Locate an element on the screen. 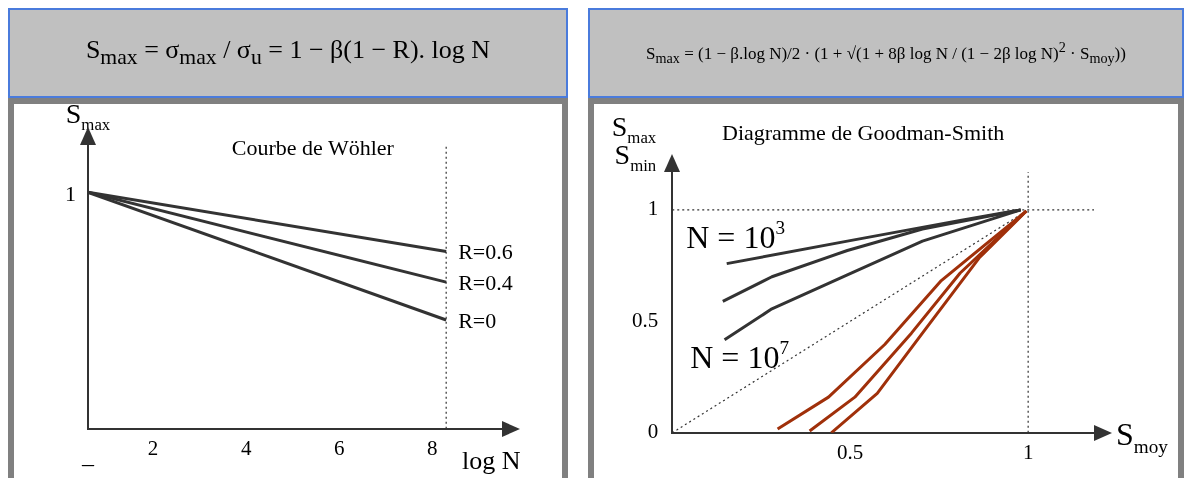  x-tick-label: 4 is located at coordinates (246, 447).